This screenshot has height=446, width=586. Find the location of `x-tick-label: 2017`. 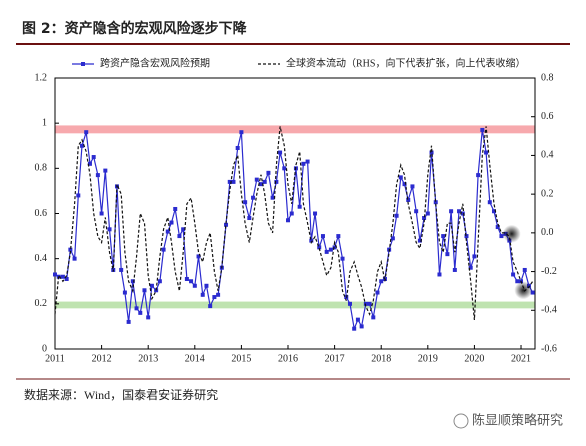

x-tick-label: 2017 is located at coordinates (335, 358).